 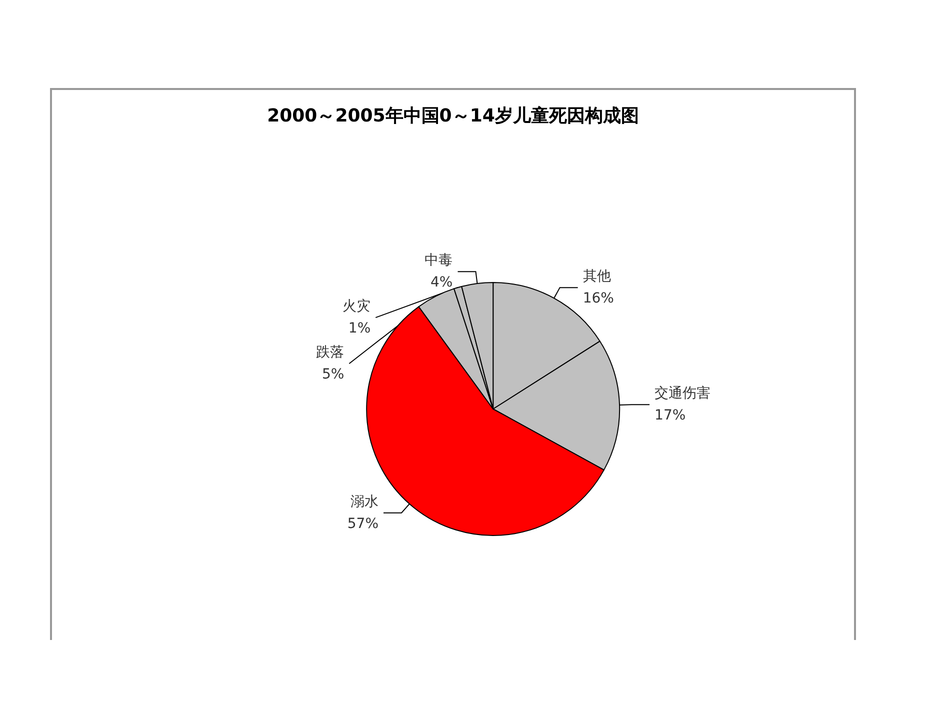 I want to click on slice-label: 溺水, so click(x=364, y=502).